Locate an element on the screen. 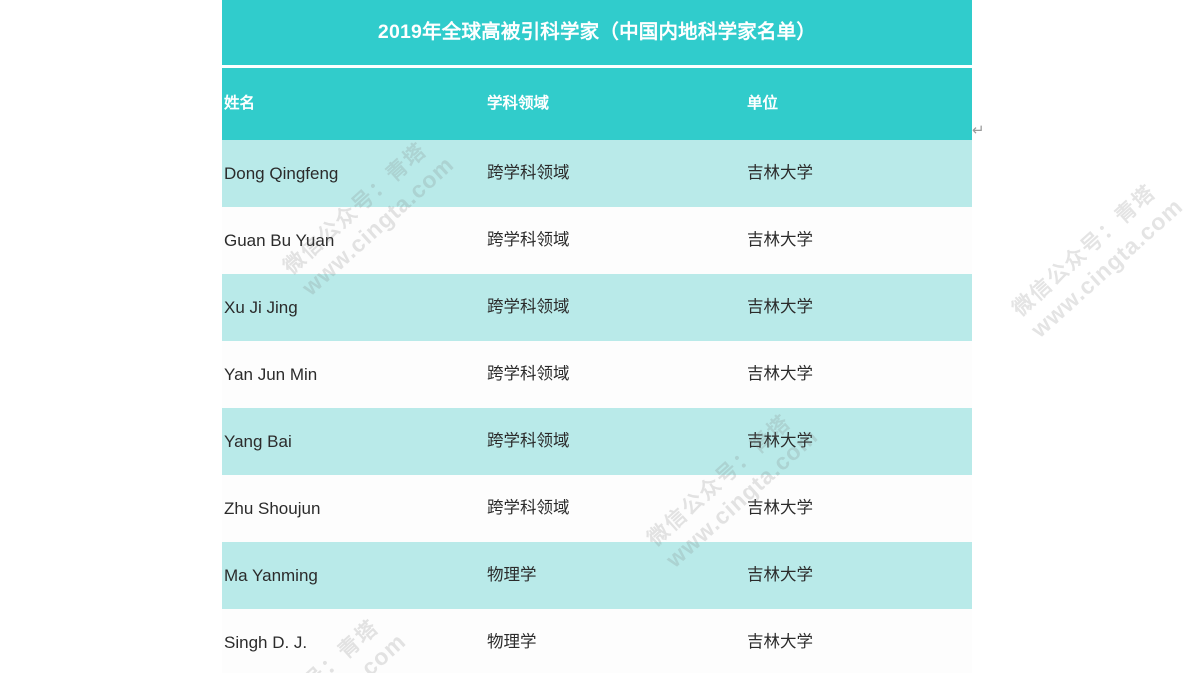 The width and height of the screenshot is (1195, 673). return-symbol-icon: ↵ is located at coordinates (978, 130).